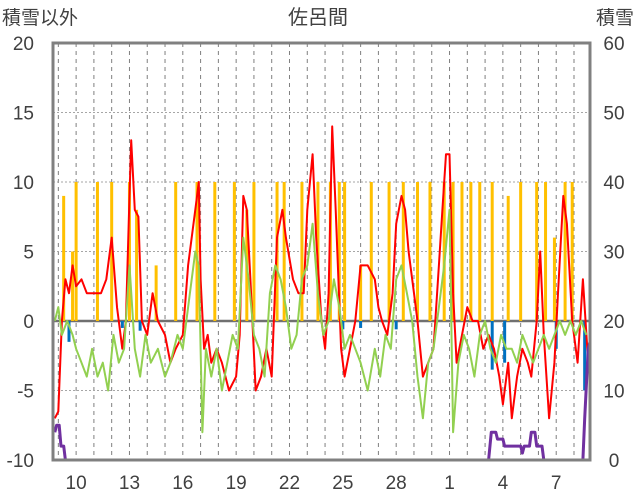 This screenshot has width=636, height=501. What do you see at coordinates (23, 114) in the screenshot?
I see `left-tick-label: 15` at bounding box center [23, 114].